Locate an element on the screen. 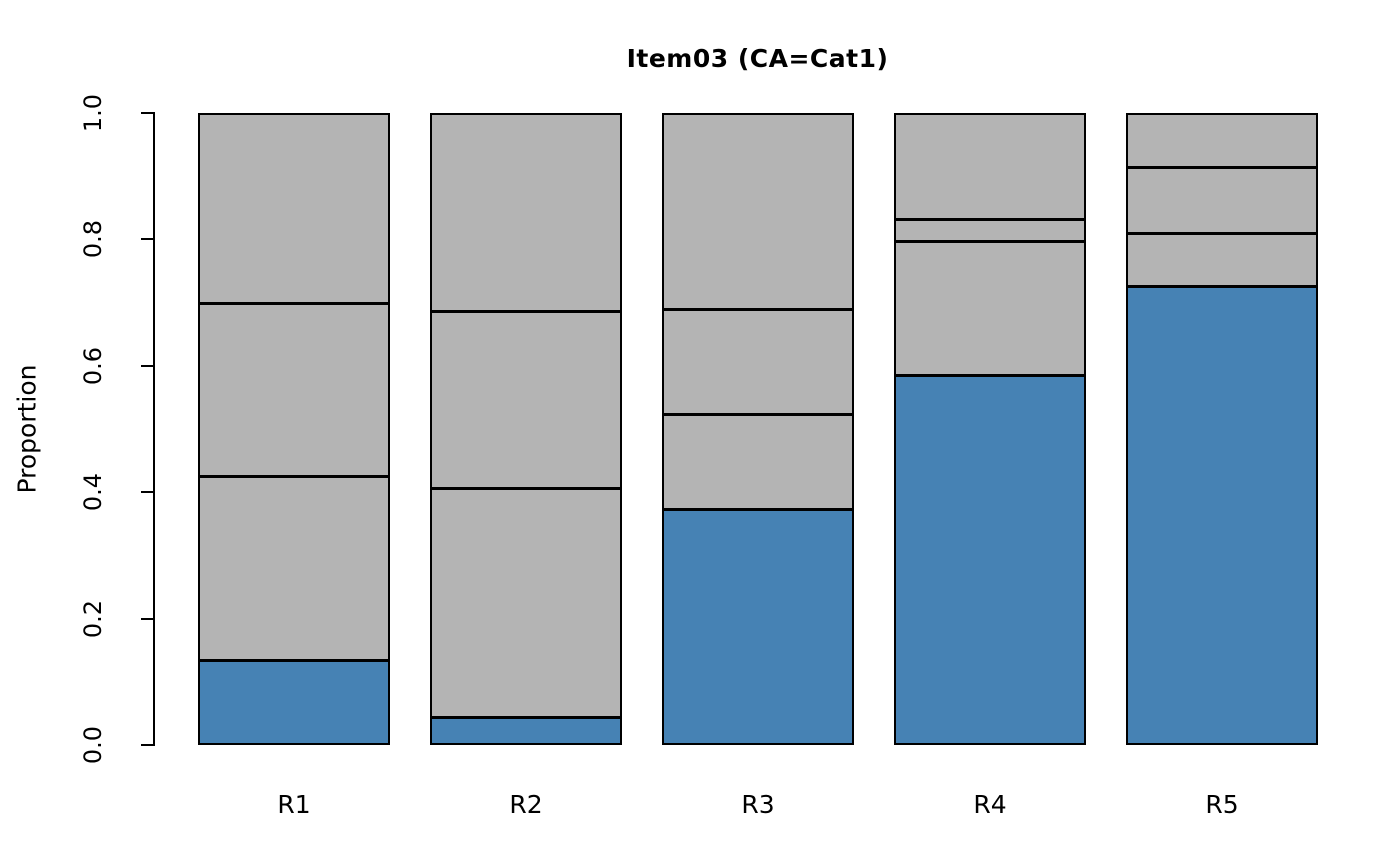 Image resolution: width=1400 pixels, height=866 pixels. y-axis-title: Proportion is located at coordinates (27, 429).